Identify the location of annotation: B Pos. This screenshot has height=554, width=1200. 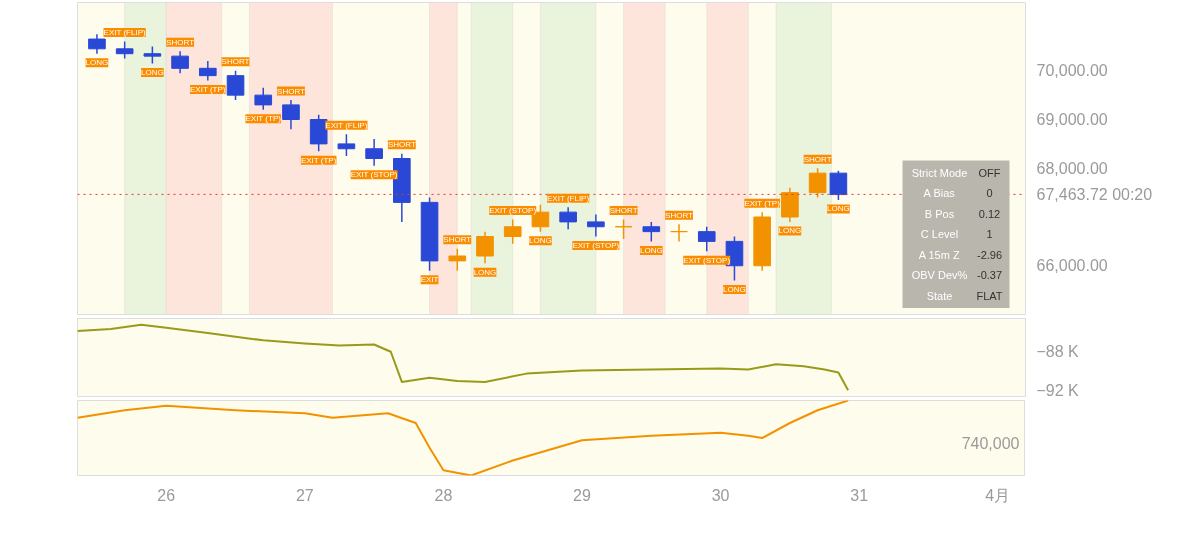
(939, 213).